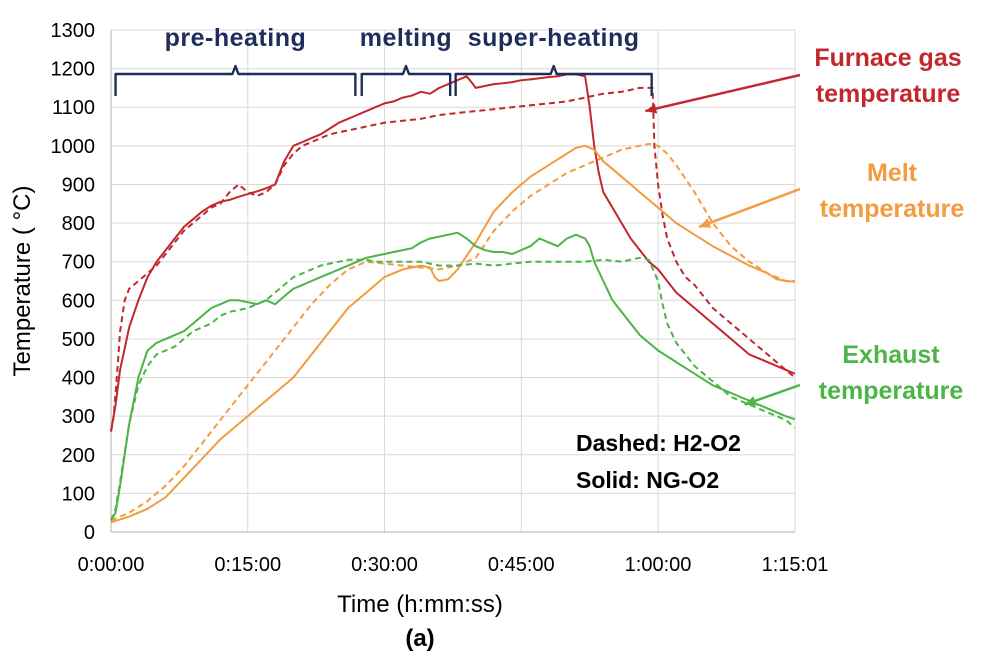 This screenshot has width=994, height=660. Describe the element at coordinates (89, 533) in the screenshot. I see `y-tick-label: 0` at that location.